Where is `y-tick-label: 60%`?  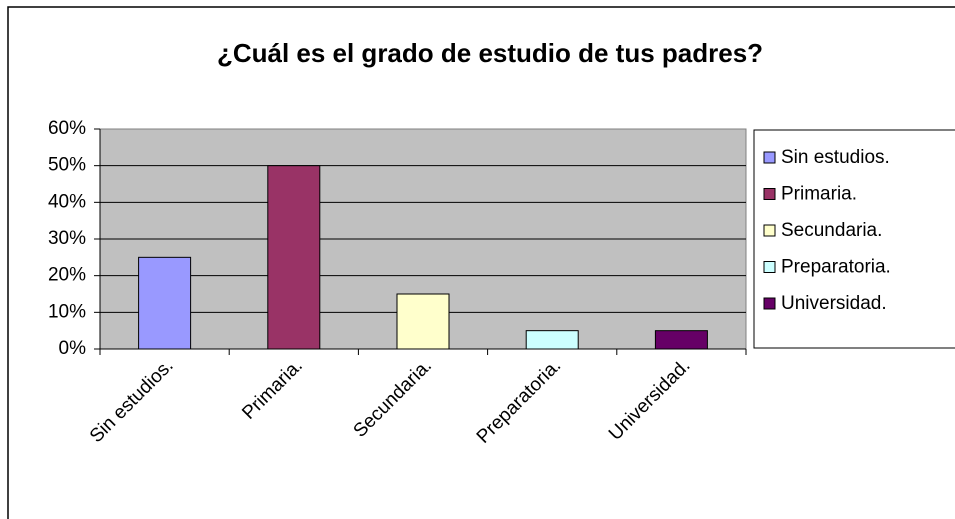 y-tick-label: 60% is located at coordinates (67, 128).